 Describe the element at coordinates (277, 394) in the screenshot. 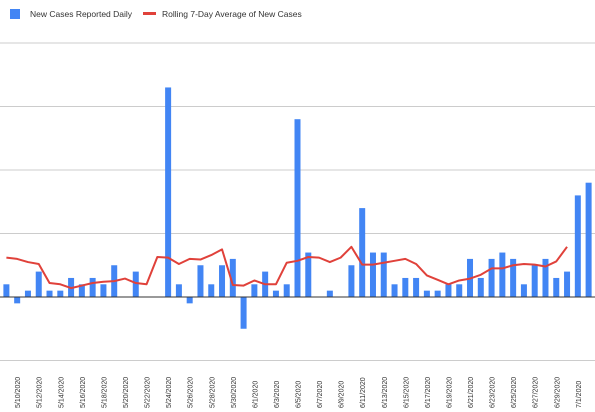

I see `x-tick-label: 6/3/2020` at that location.